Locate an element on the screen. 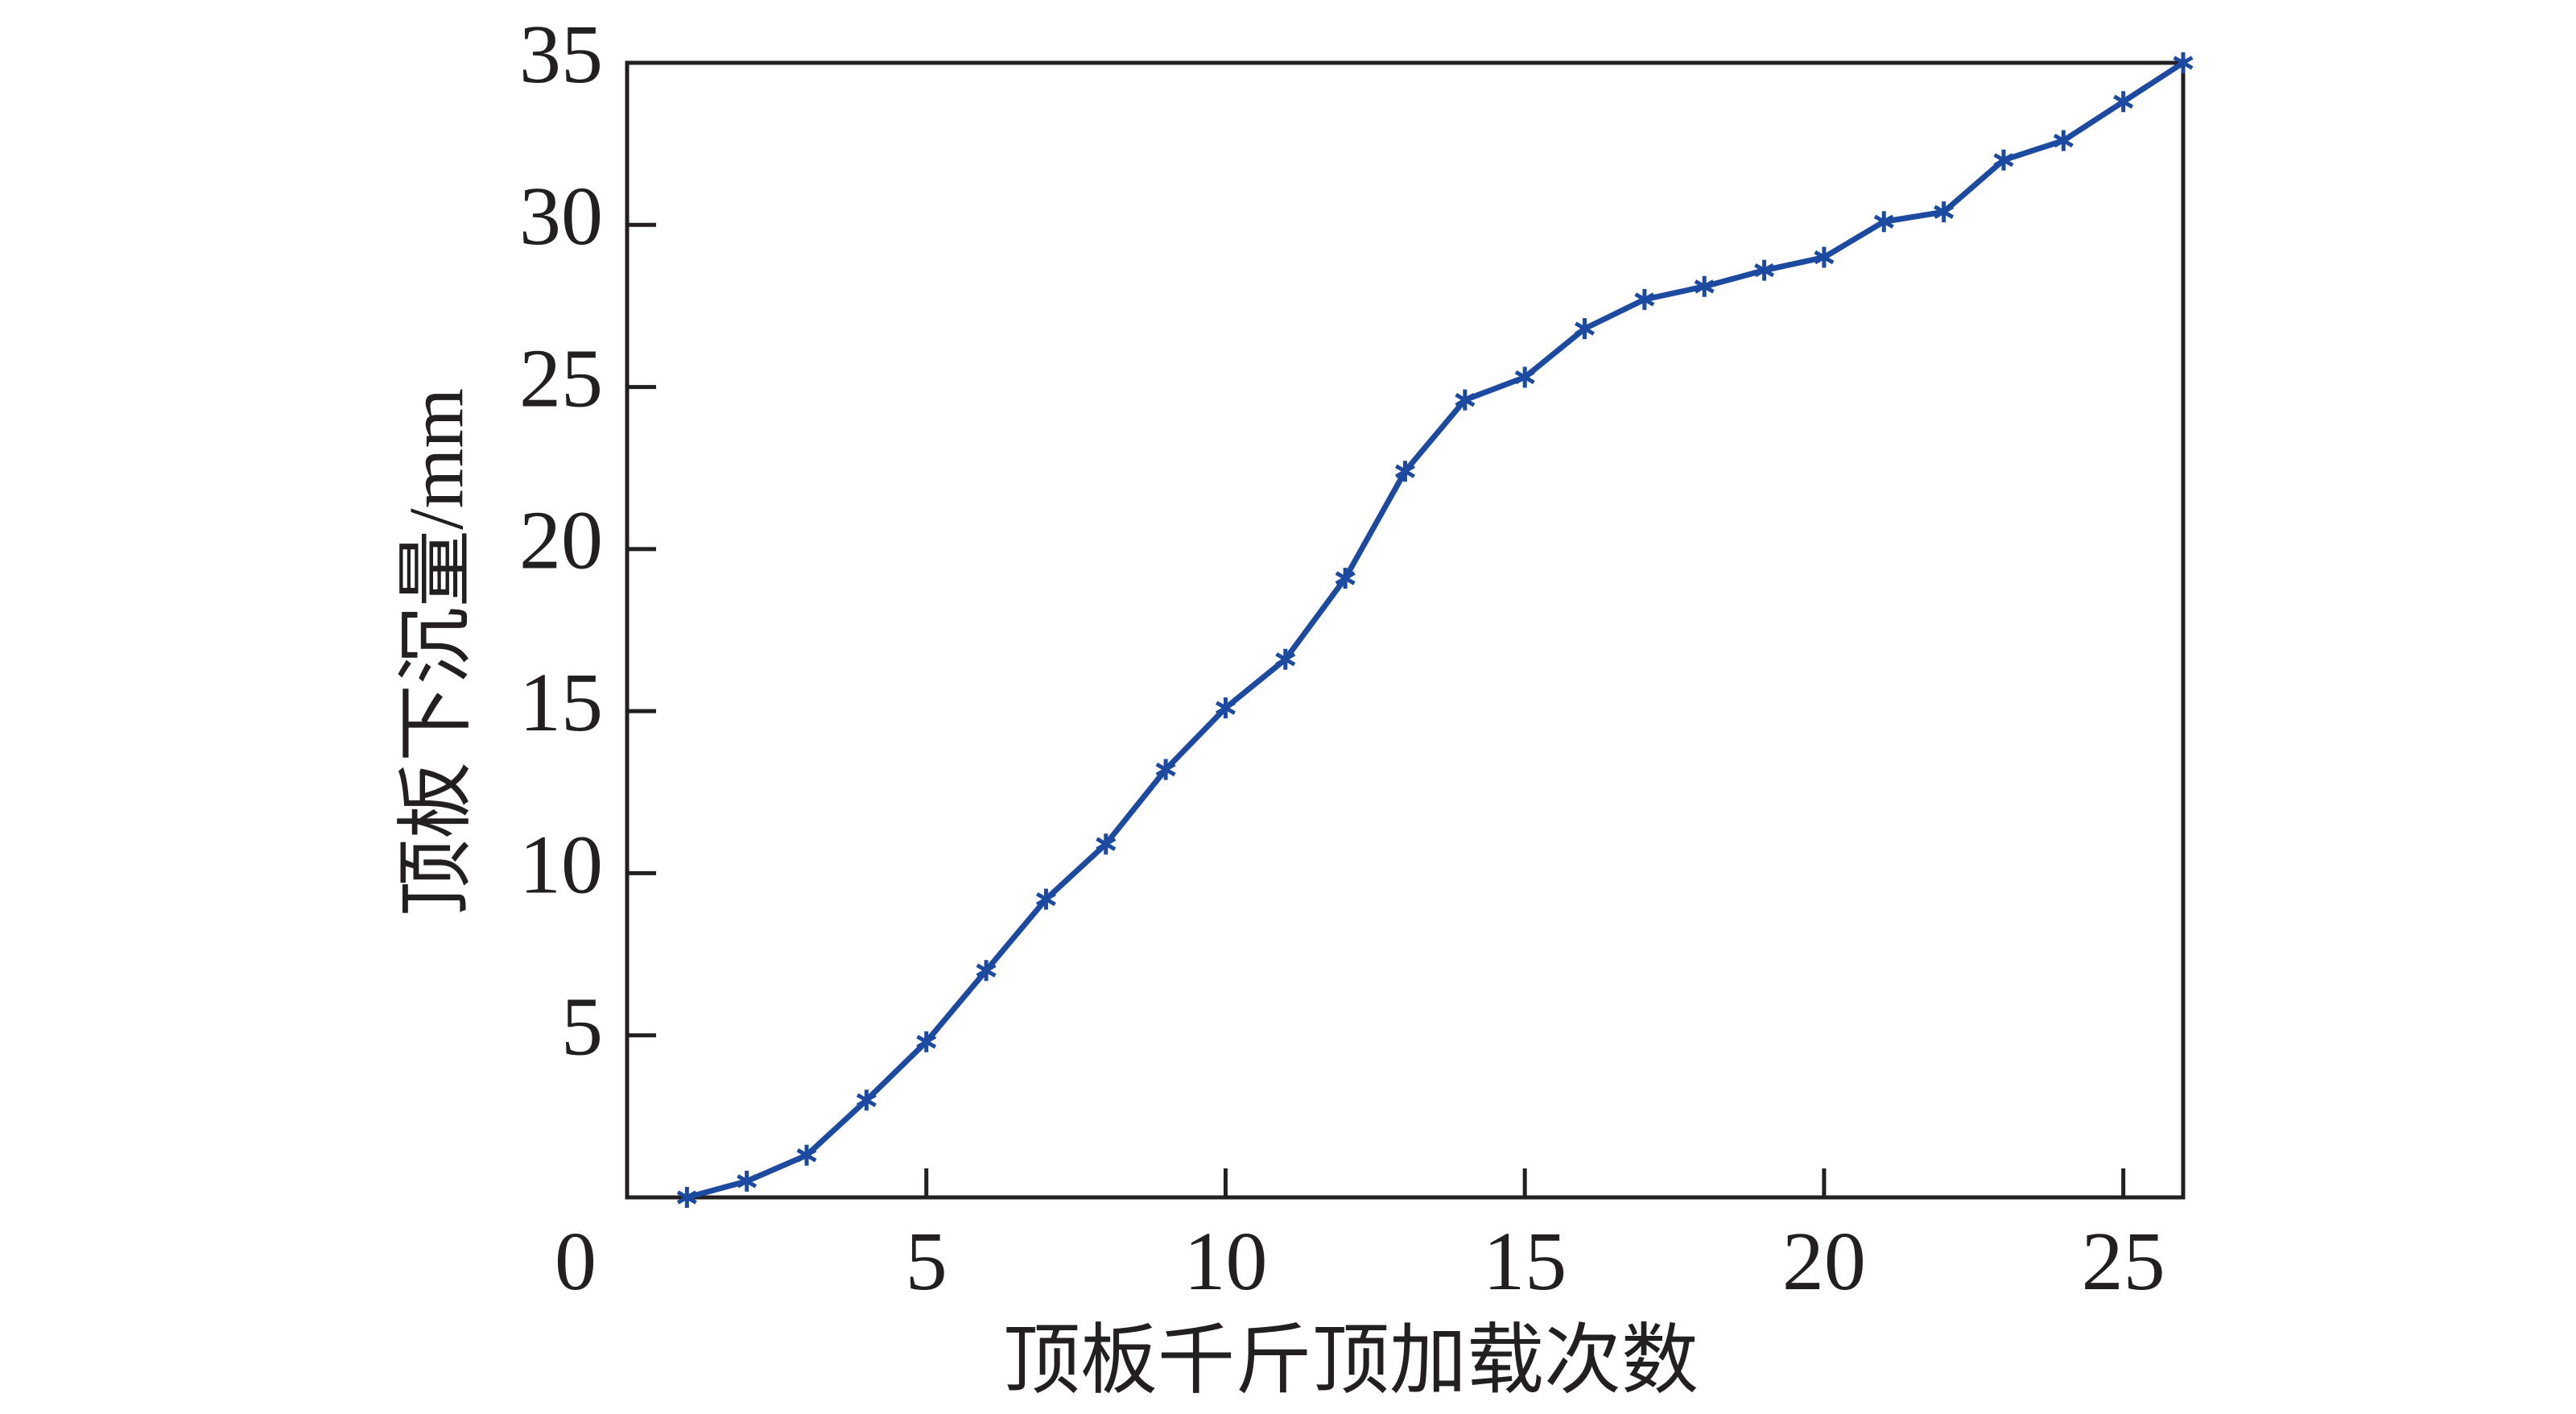  x-tick-label: 25 is located at coordinates (2123, 1262).